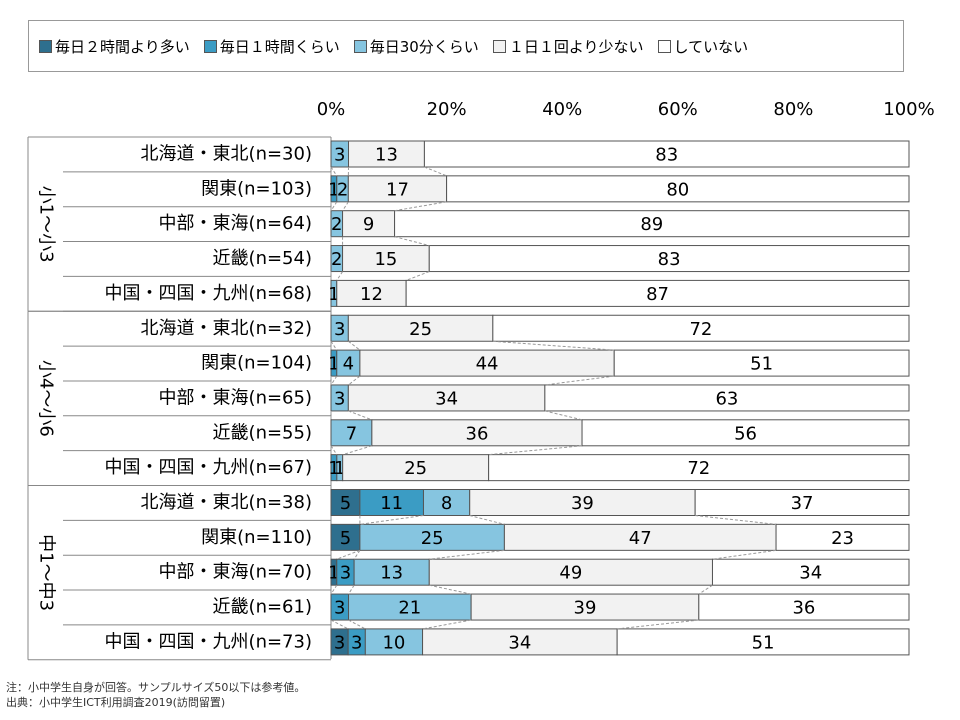  I want to click on x-tick-label: 40%, so click(562, 109).